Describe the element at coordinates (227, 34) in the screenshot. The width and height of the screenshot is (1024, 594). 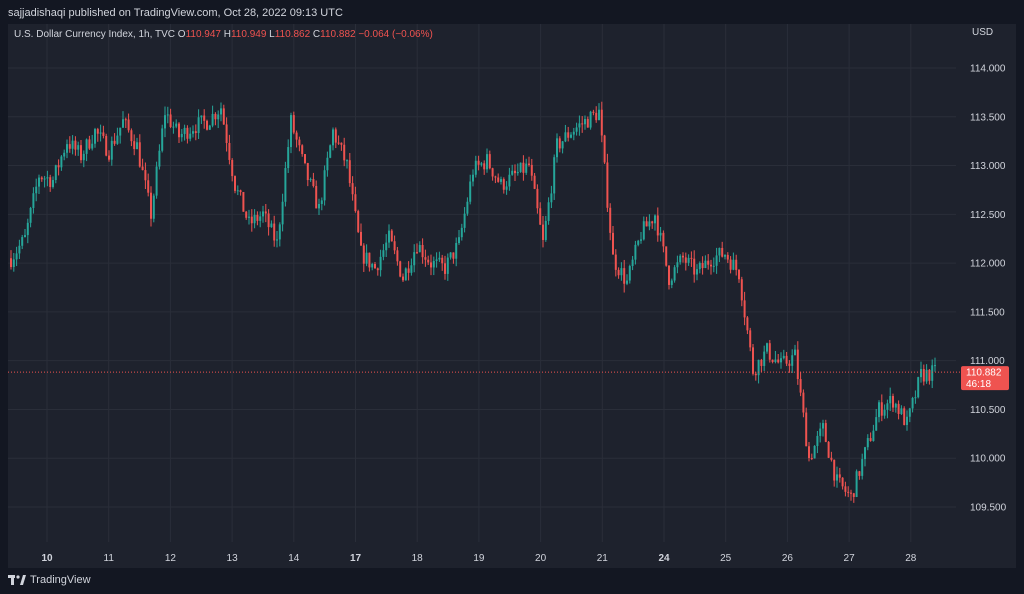
I see `high-label: H` at that location.